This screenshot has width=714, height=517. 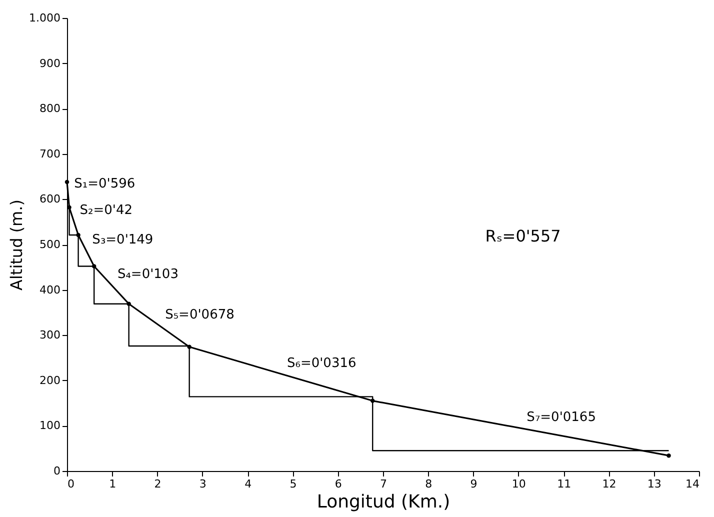 What do you see at coordinates (609, 484) in the screenshot?
I see `x-tick-label: 12` at bounding box center [609, 484].